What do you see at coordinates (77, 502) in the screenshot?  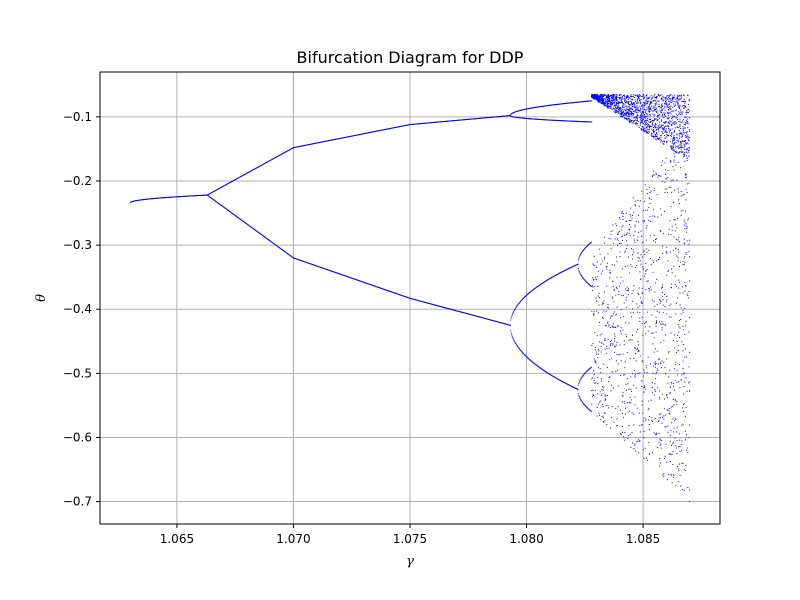 I see `y-tick-label: −0.7` at bounding box center [77, 502].